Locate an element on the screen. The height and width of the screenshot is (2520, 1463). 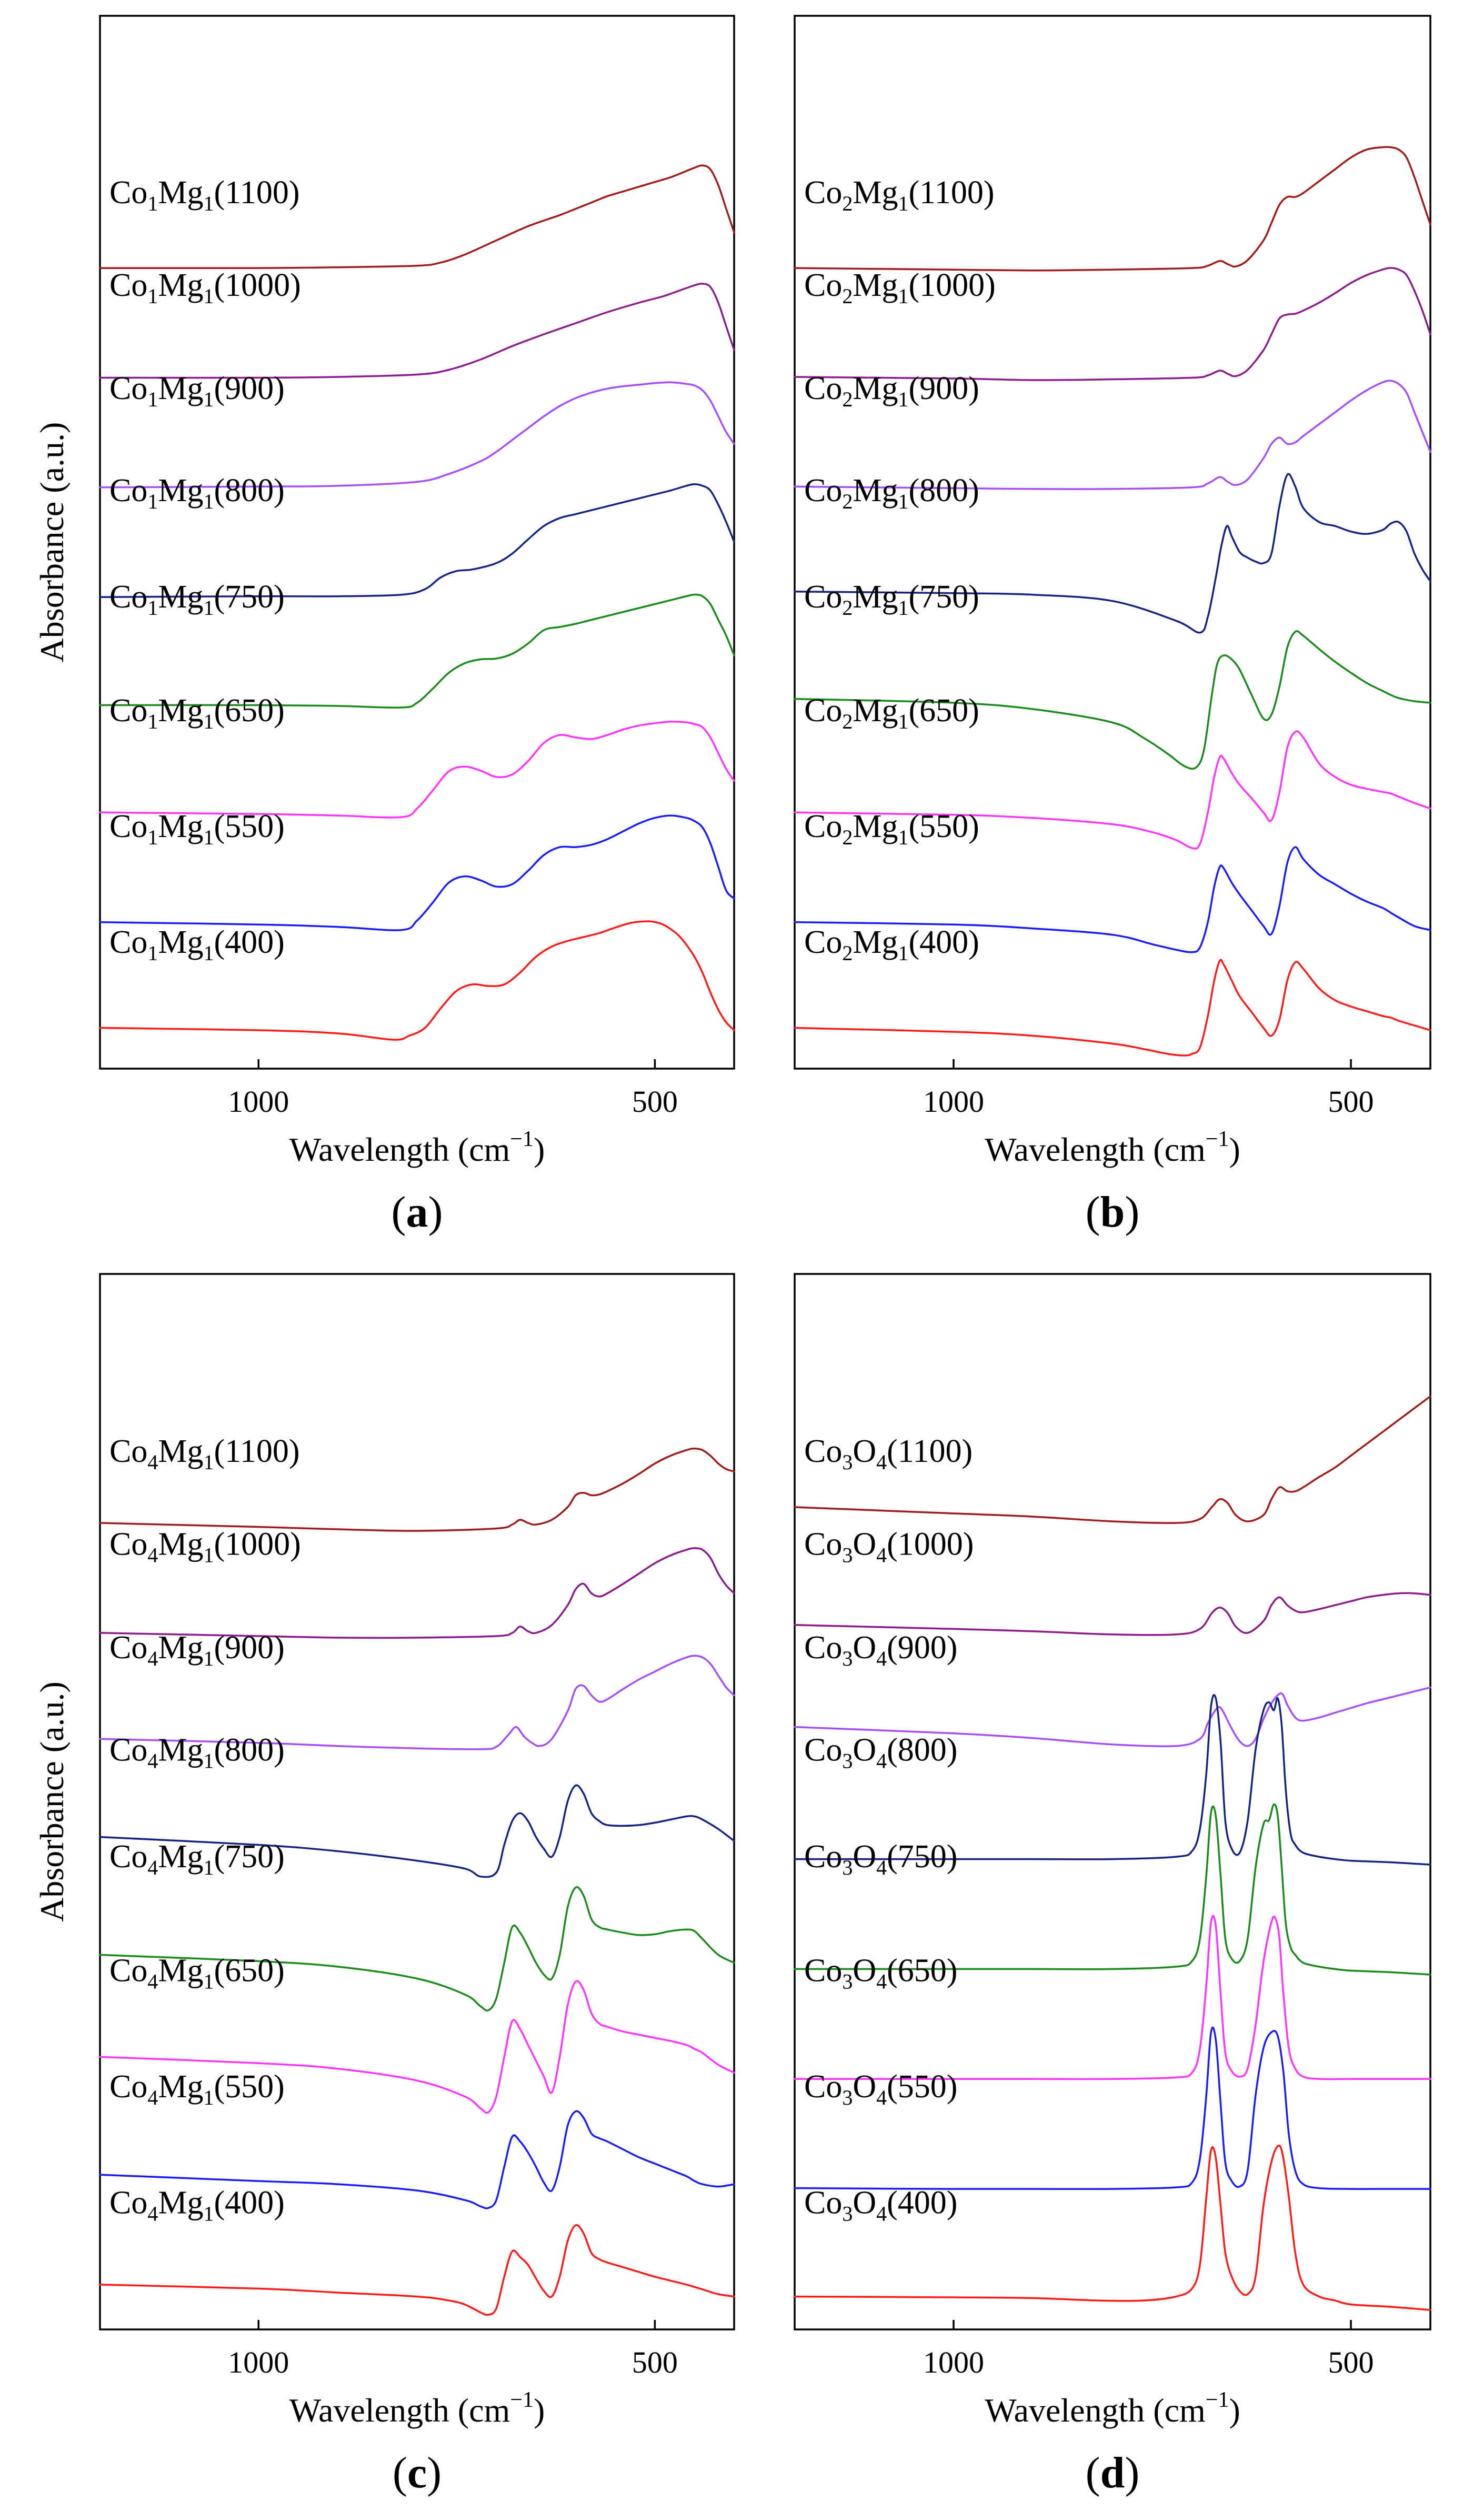
series-label-1000: Co3O4(1000) is located at coordinates (889, 1546).